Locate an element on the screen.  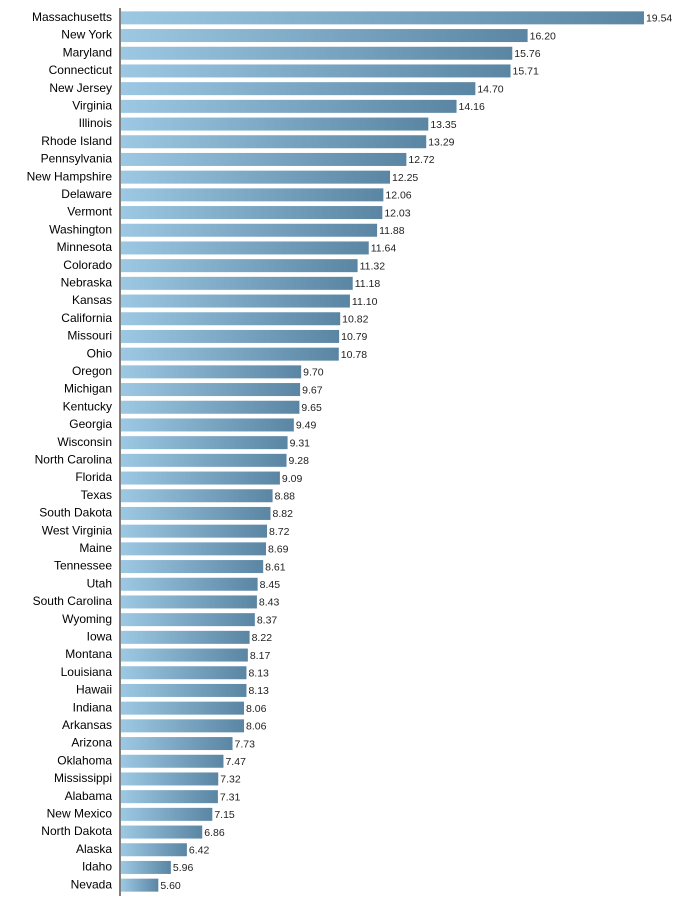
value-label: 13.35 is located at coordinates (443, 125).